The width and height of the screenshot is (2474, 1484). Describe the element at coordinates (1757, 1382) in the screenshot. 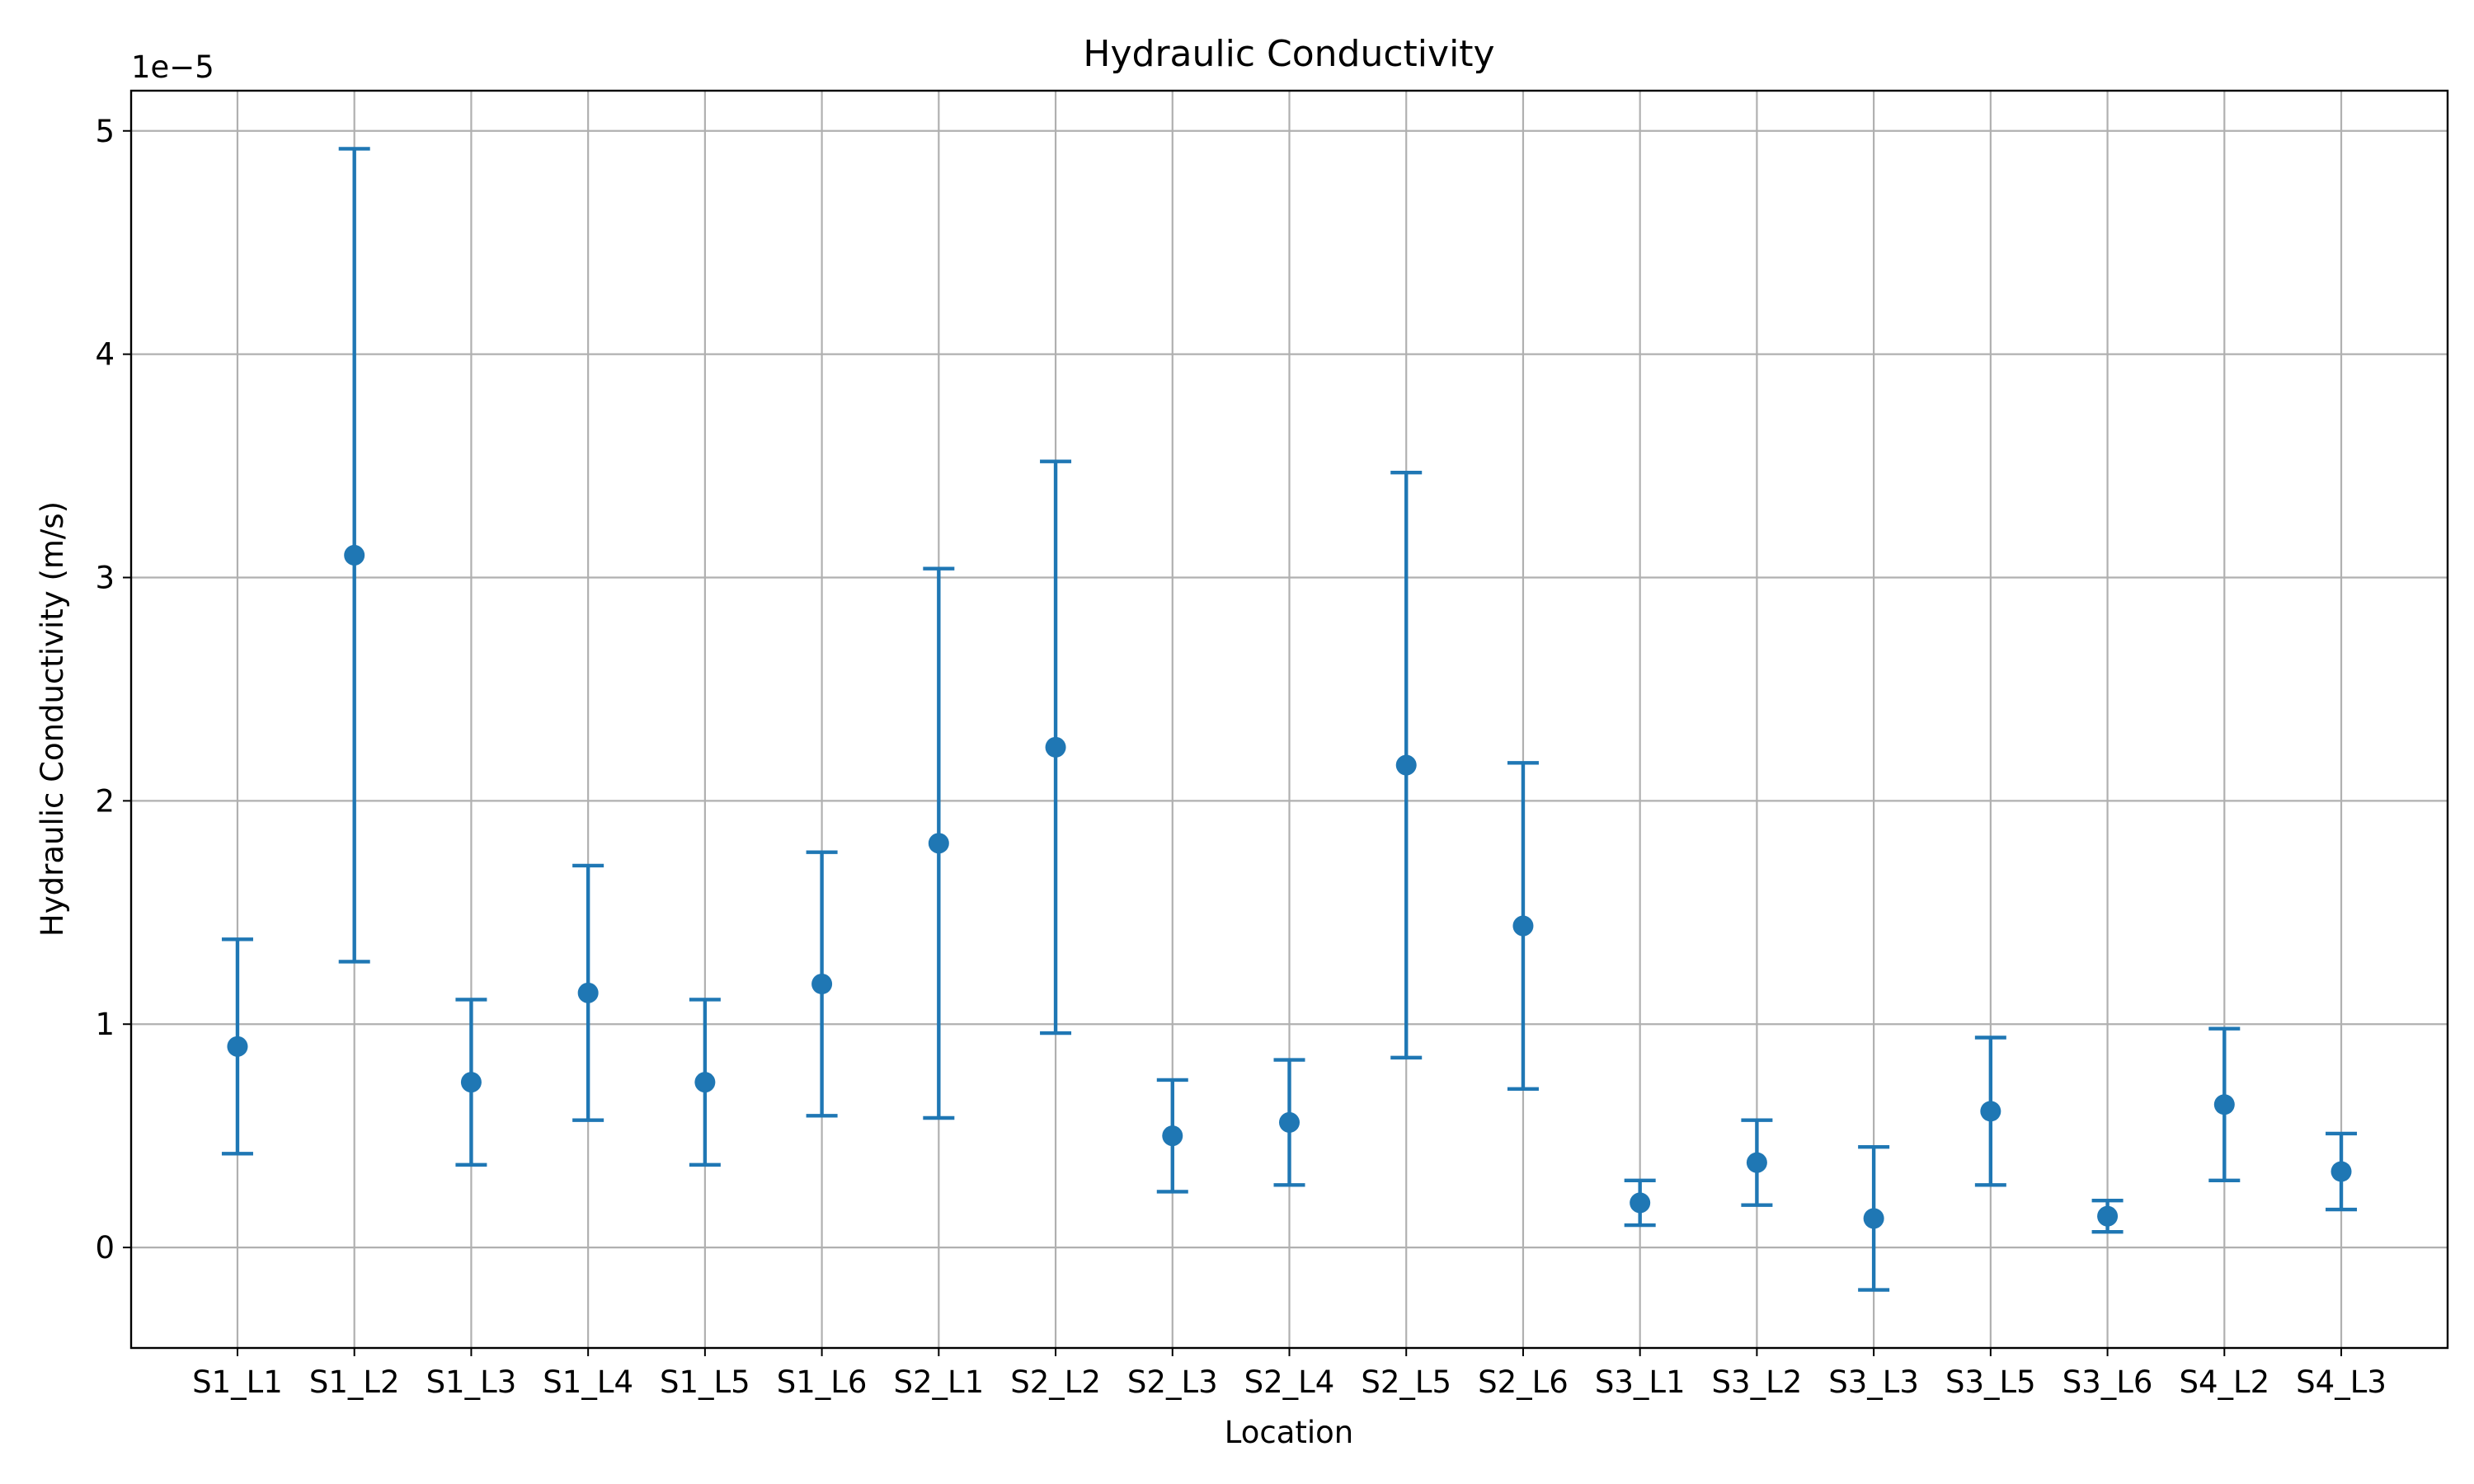

I see `x-tick-label: S3_L2` at that location.